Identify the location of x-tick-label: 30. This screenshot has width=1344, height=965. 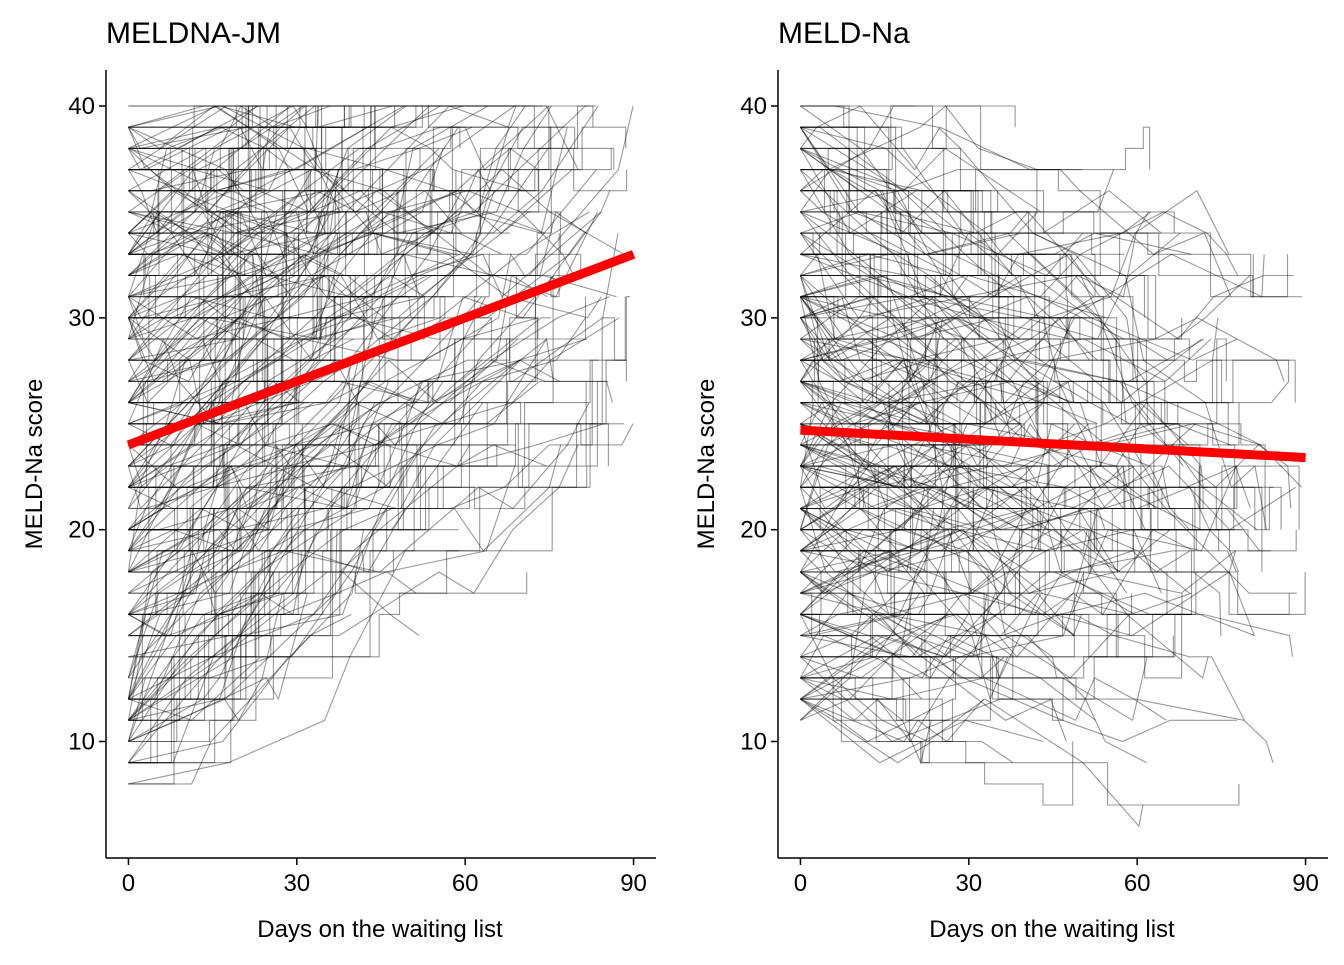
(968, 883).